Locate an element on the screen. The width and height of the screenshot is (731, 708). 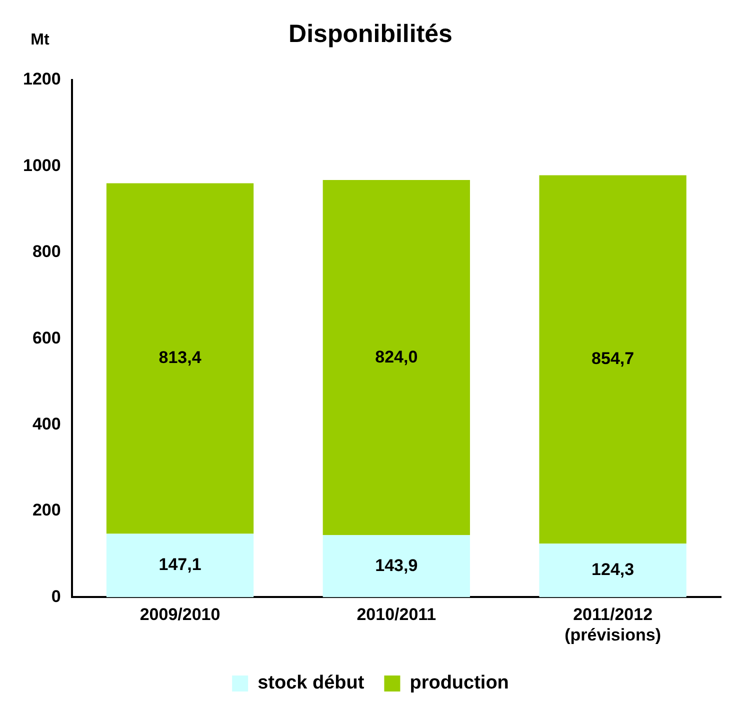
data-label: 854,7 is located at coordinates (613, 358).